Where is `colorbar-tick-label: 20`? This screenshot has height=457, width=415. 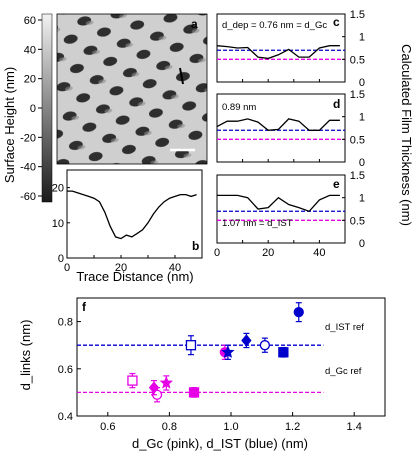
colorbar-tick-label: 20 is located at coordinates (30, 80).